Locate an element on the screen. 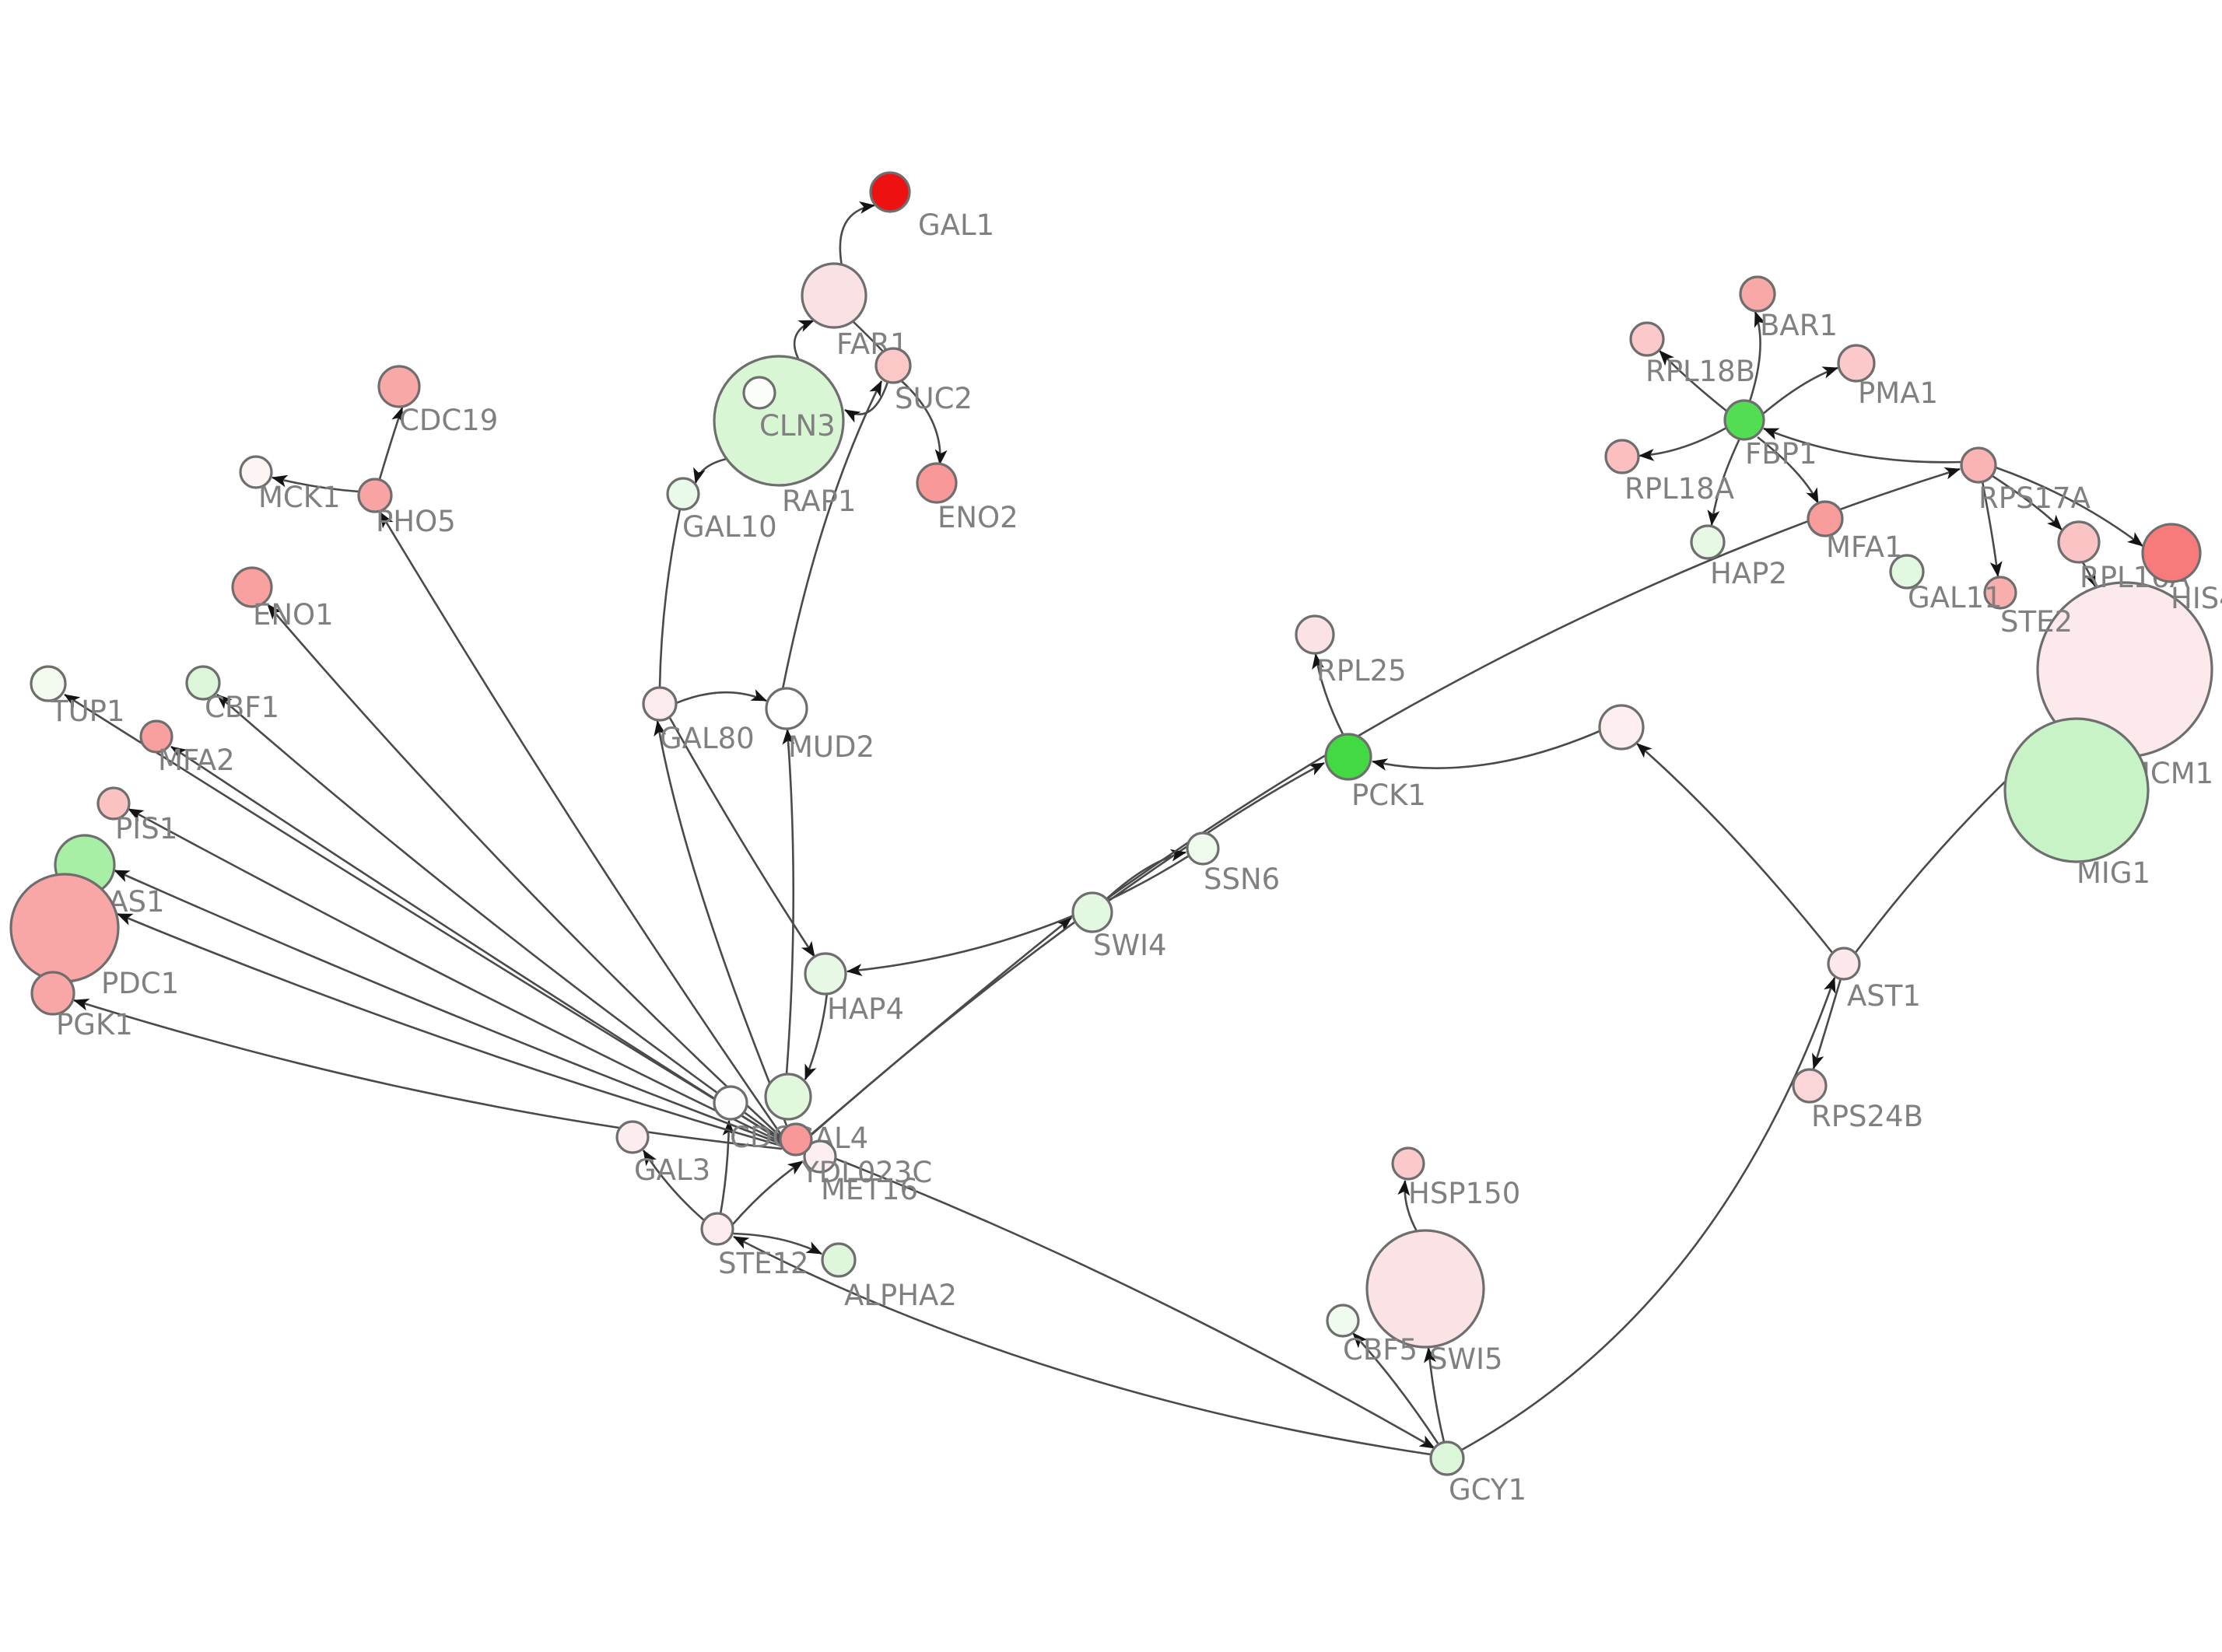  edge-GAL80-MUD2 is located at coordinates (721, 697).